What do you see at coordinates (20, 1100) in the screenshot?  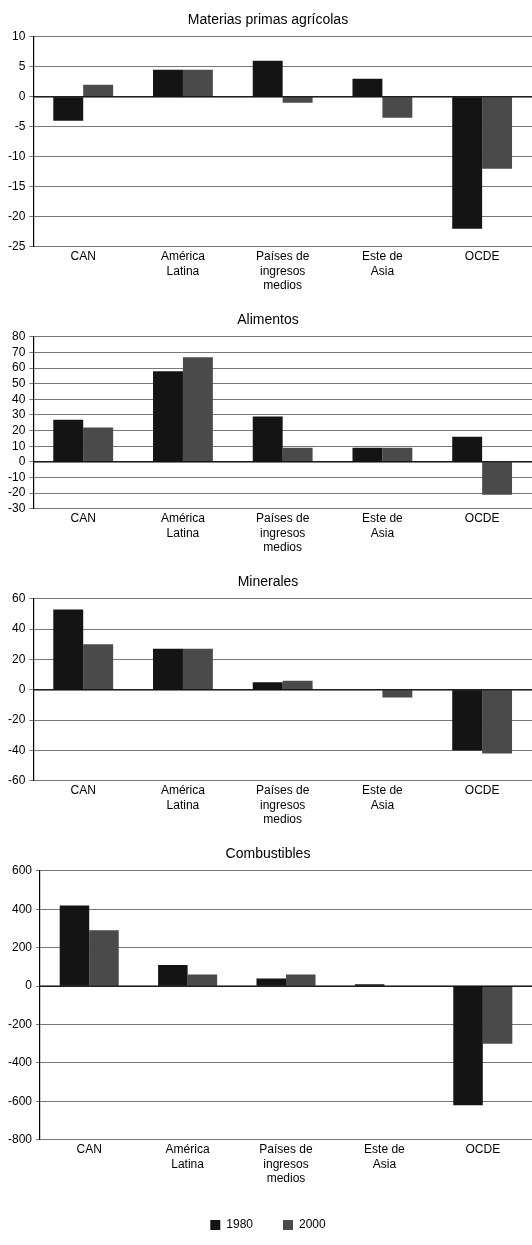 I see `y-tick-label: -600` at bounding box center [20, 1100].